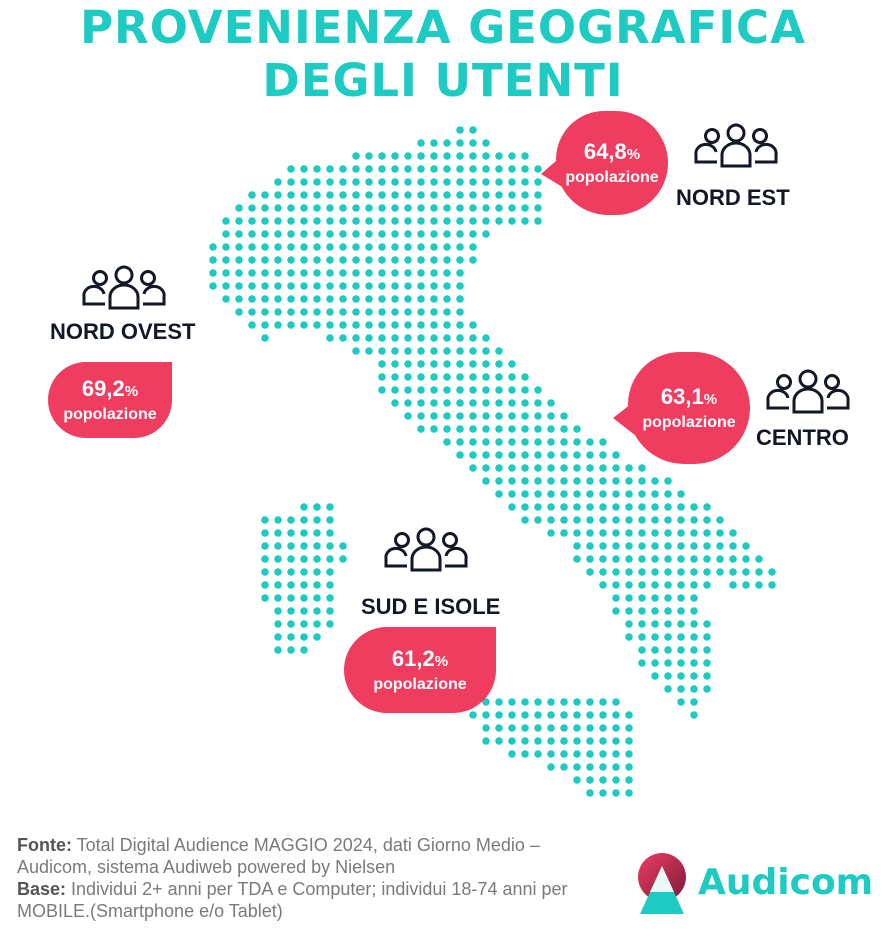 This screenshot has height=946, width=886. Describe the element at coordinates (426, 549) in the screenshot. I see `people-group-icon` at that location.